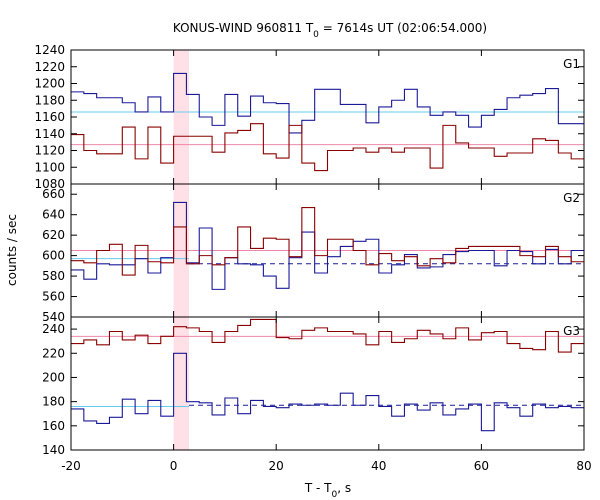 The image size is (600, 500). I want to click on title-suffix: = 7614s UT (02:06:54.000), so click(403, 28).